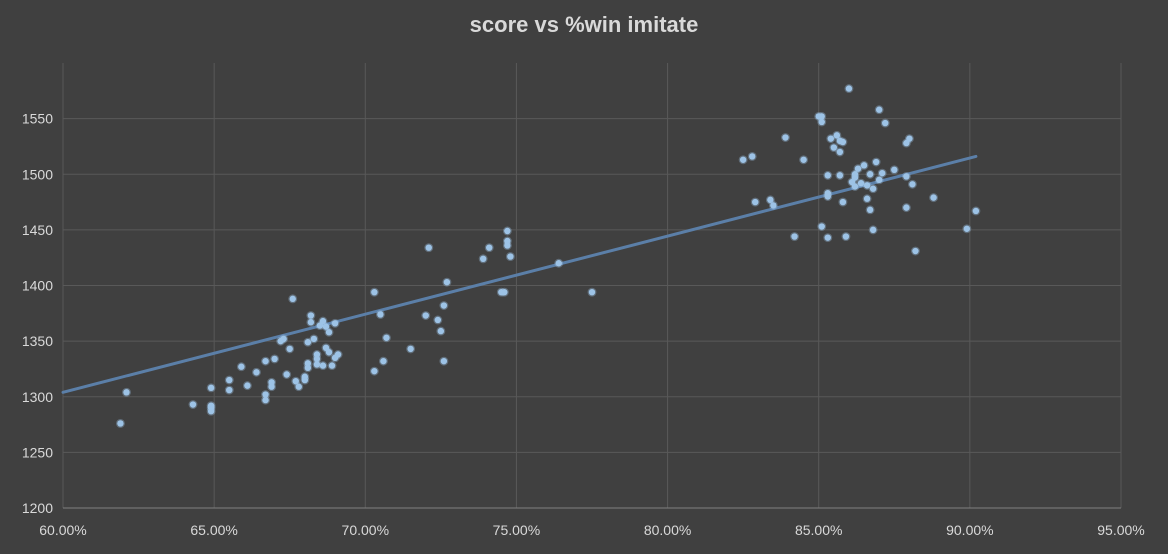 The image size is (1168, 554). Describe the element at coordinates (37, 313) in the screenshot. I see `y-axis-ticks: 1200 1250 1300 1350 1400 1450 1500 1550` at that location.